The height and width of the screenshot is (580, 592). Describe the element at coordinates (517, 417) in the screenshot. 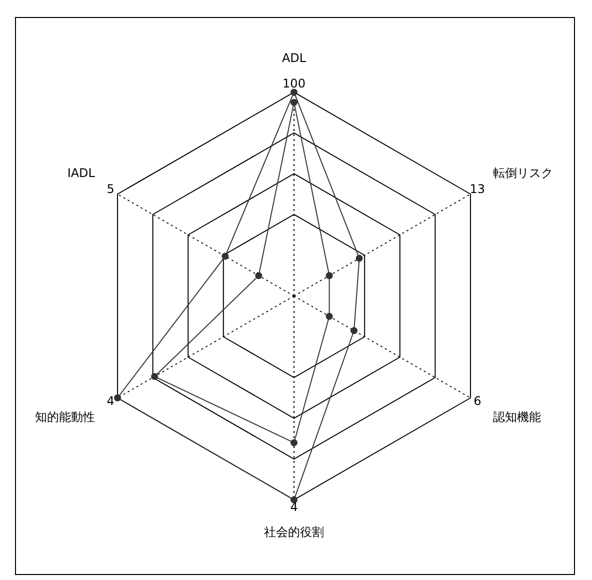

I see `spoke-label: 認知機能` at that location.